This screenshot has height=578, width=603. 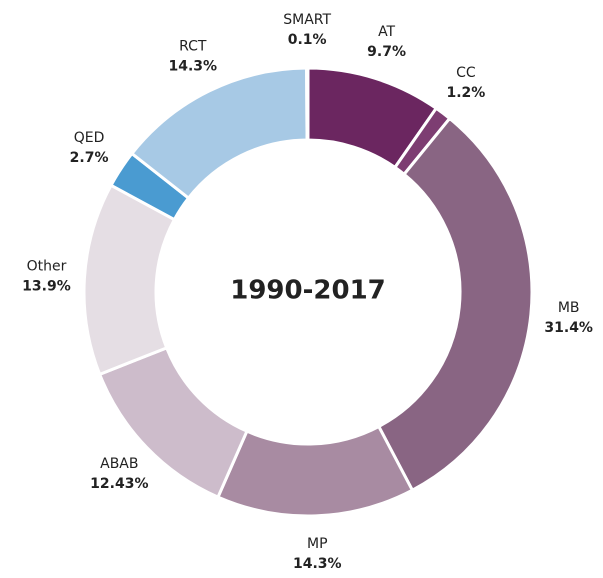 I want to click on segment-name: MP, so click(x=317, y=544).